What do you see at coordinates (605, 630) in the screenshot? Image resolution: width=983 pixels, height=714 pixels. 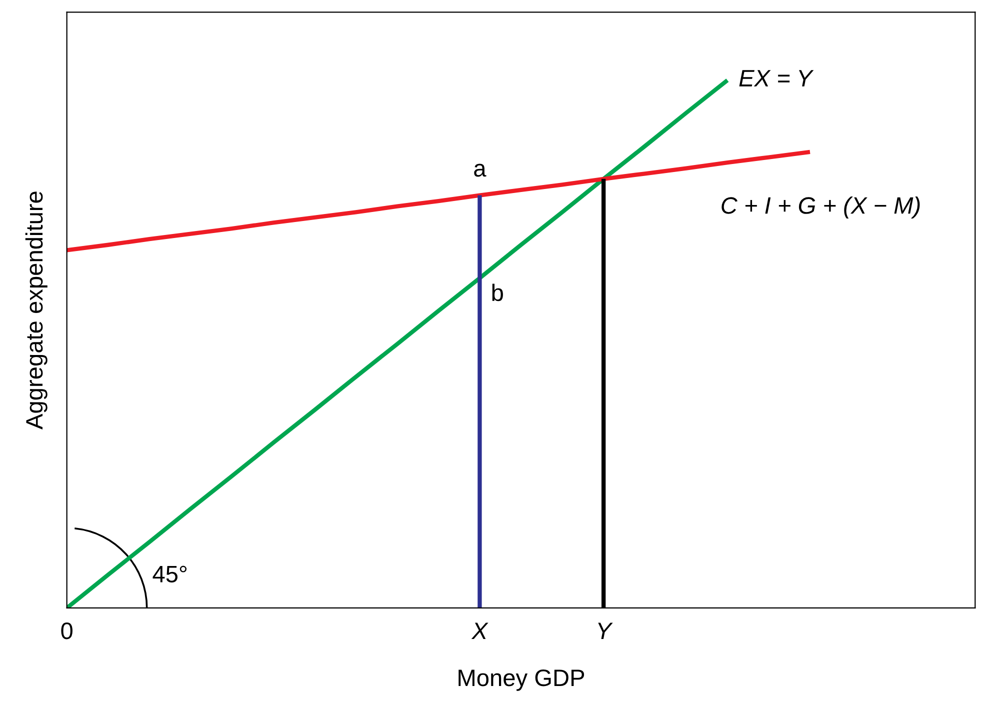 I see `x-tick-label: Y` at bounding box center [605, 630].